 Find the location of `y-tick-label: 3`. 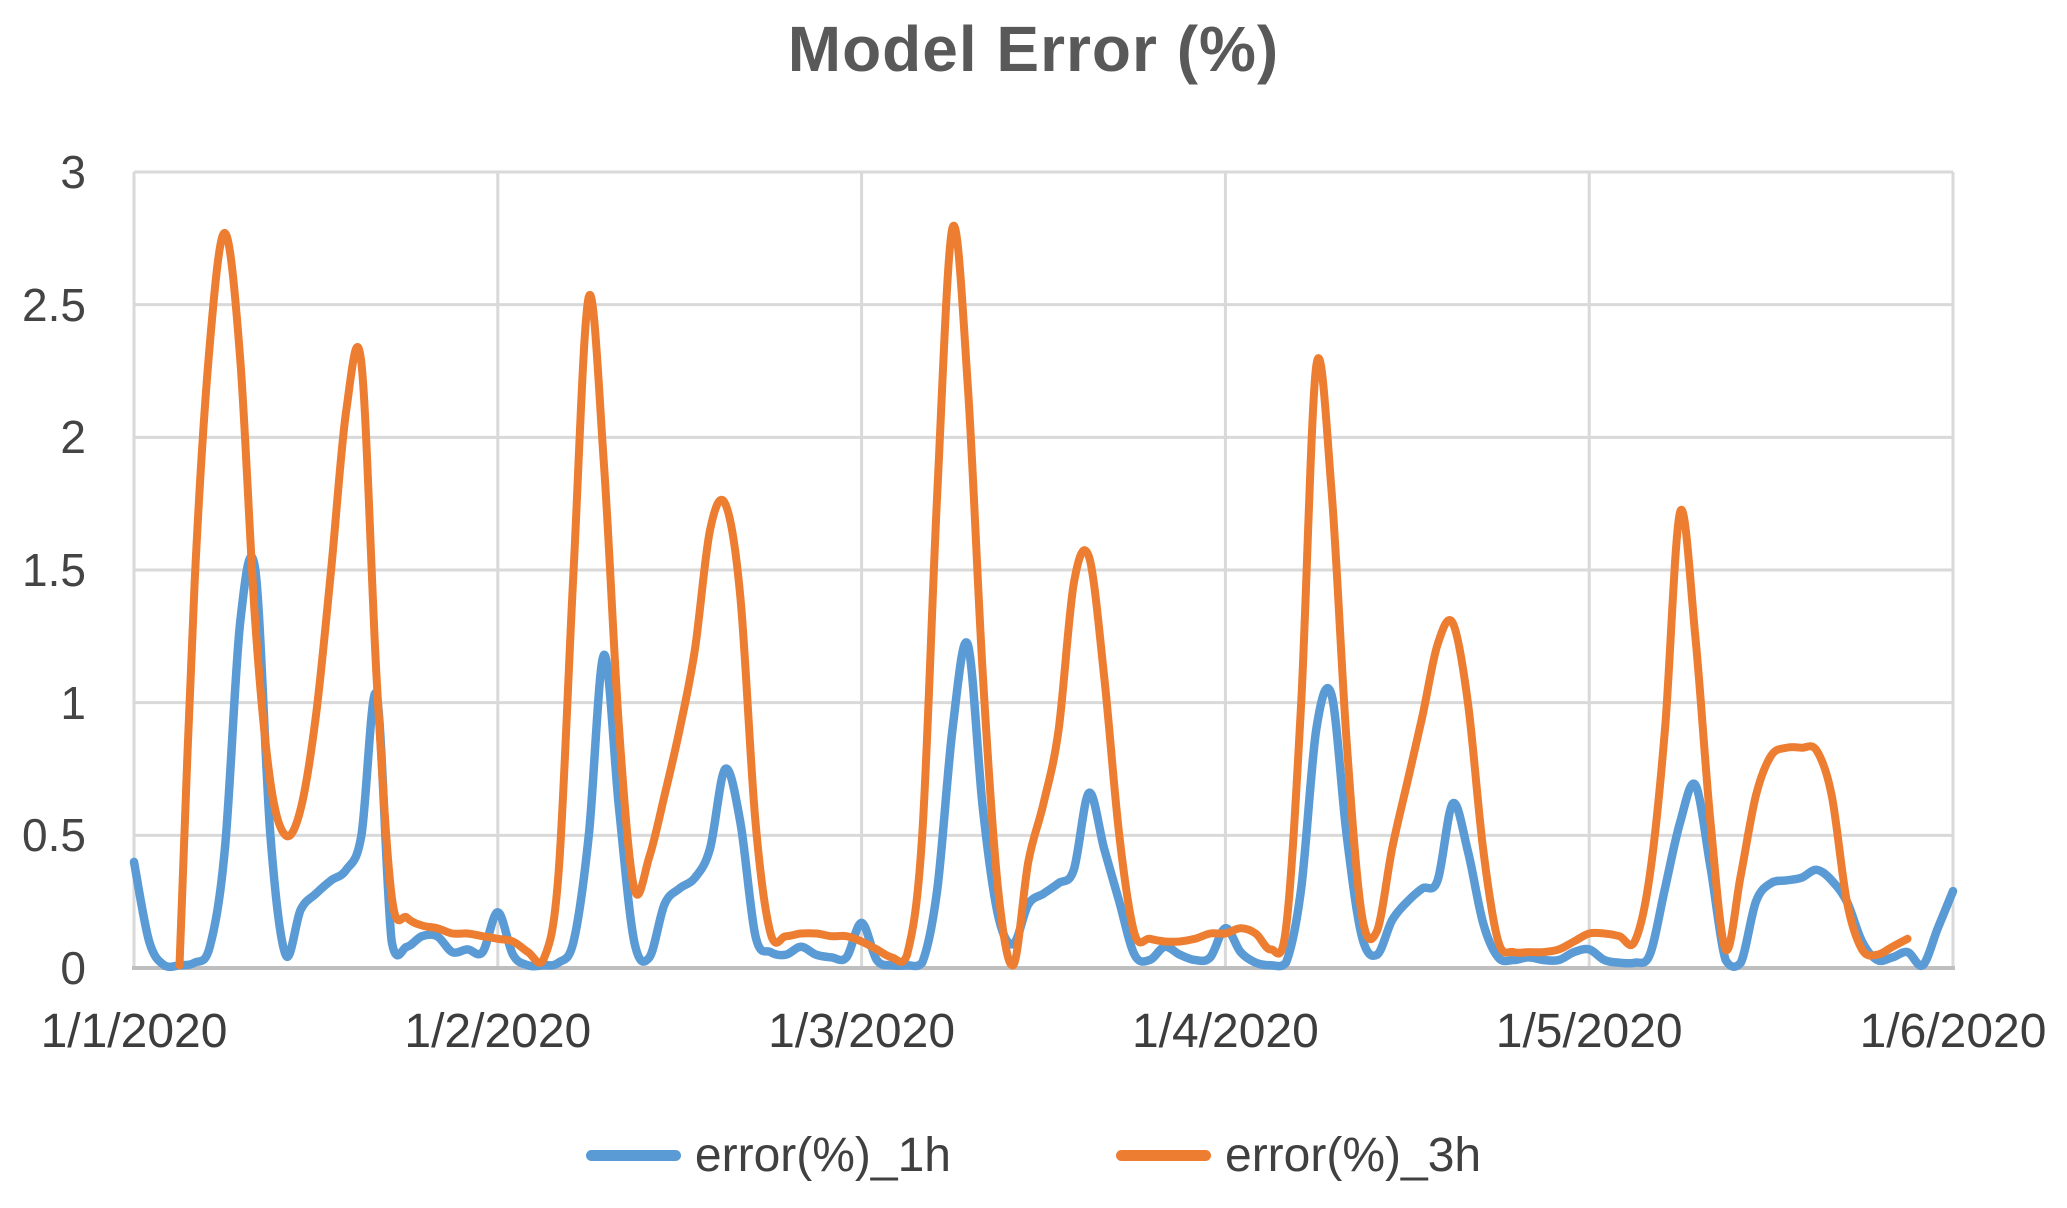

y-tick-label: 3 is located at coordinates (73, 172).